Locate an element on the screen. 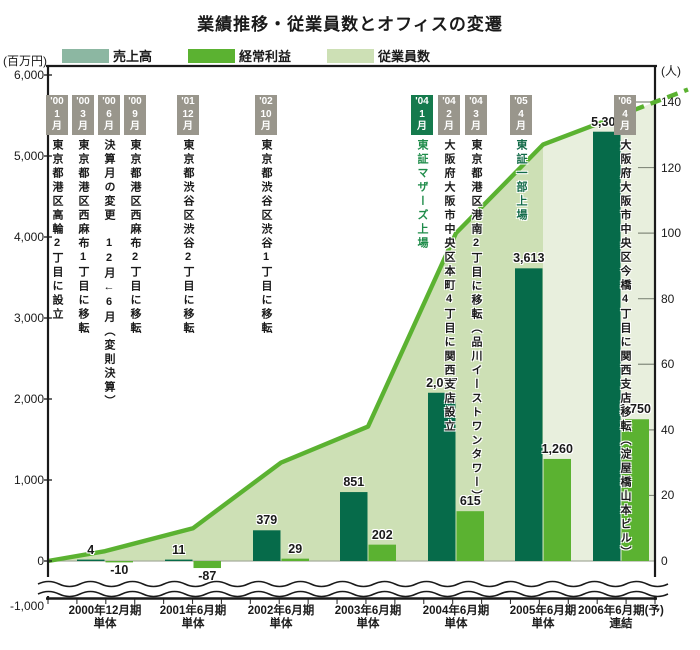 Image resolution: width=700 pixels, height=650 pixels. x-axis-basis-6: 連結 is located at coordinates (621, 624).